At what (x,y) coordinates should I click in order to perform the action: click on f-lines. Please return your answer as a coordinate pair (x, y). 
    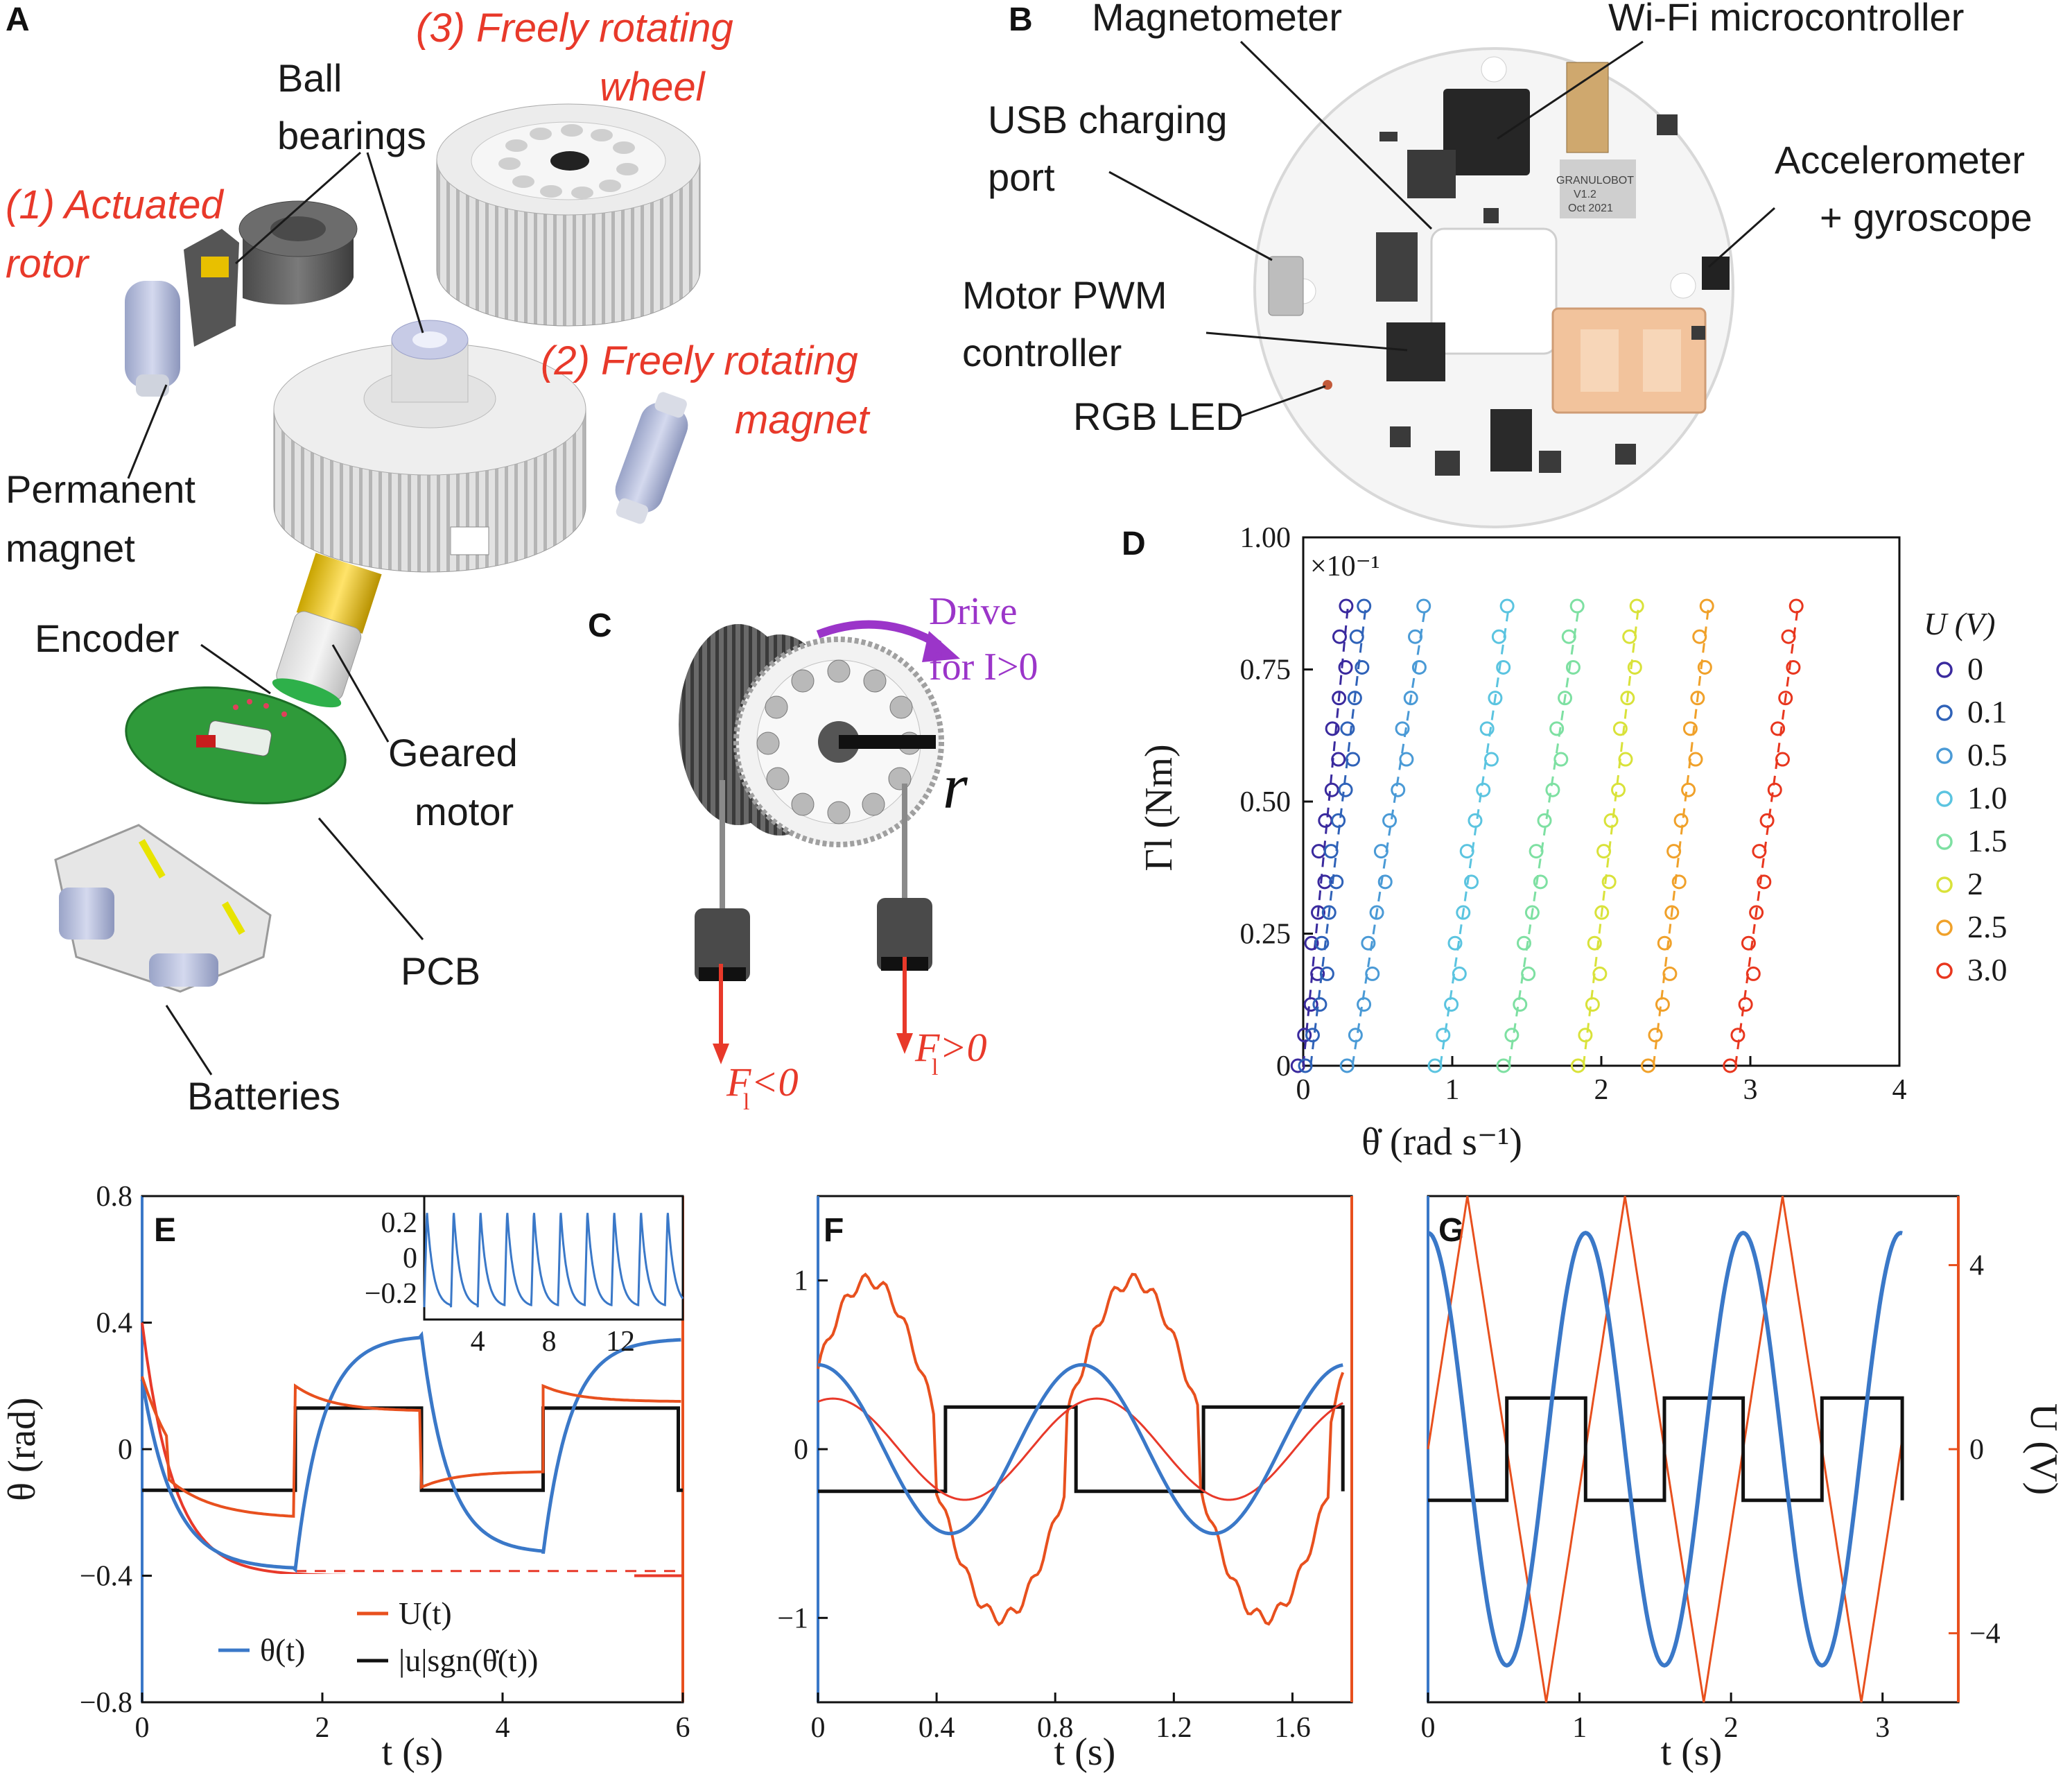
    Looking at the image, I should click on (1081, 1449).